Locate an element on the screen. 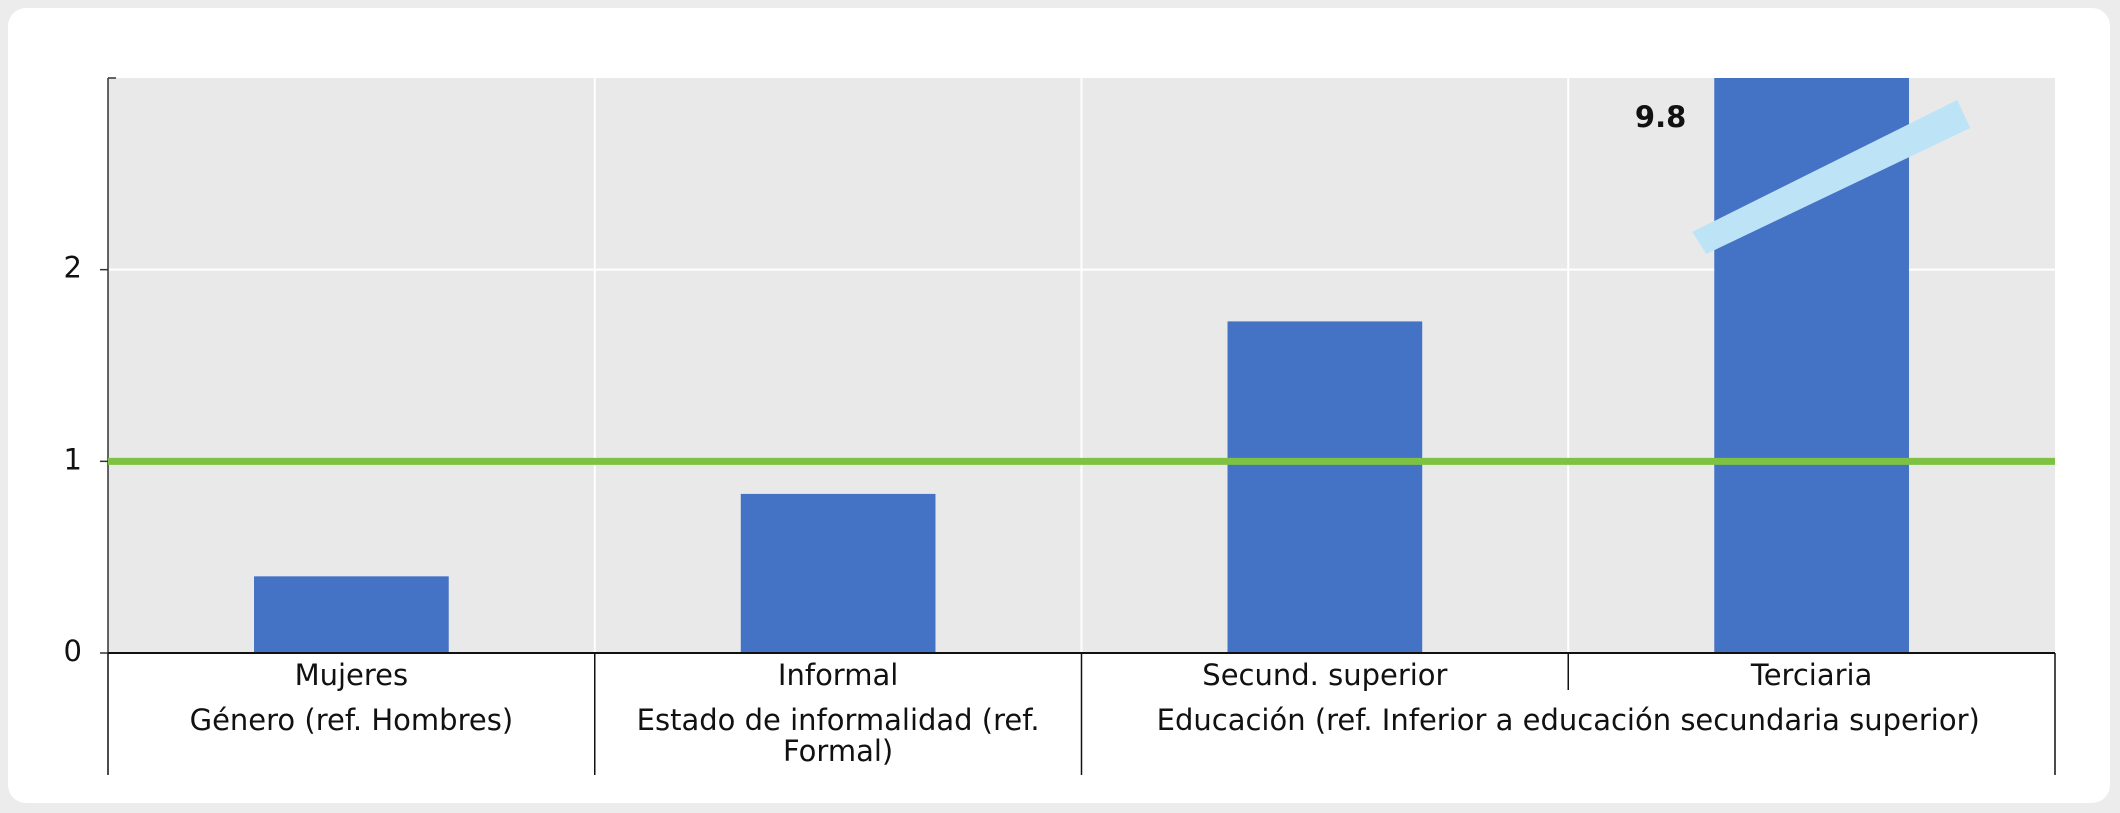 The height and width of the screenshot is (813, 2120). data-label: 9.8 is located at coordinates (1660, 117).